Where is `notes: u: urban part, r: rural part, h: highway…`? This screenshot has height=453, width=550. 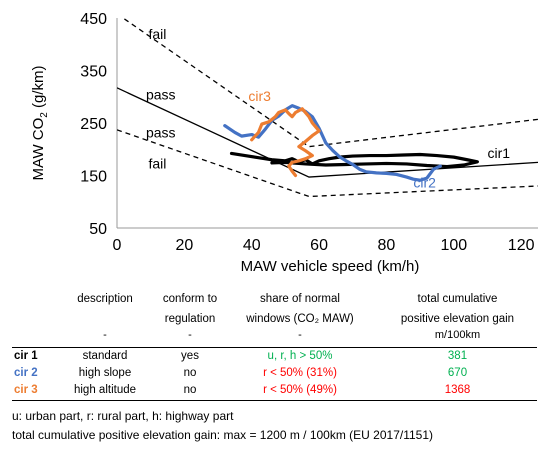 notes: u: urban part, r: rural part, h: highway… is located at coordinates (222, 426).